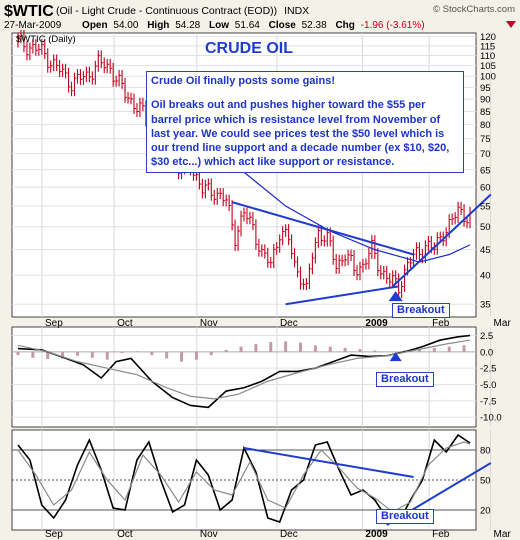  What do you see at coordinates (488, 369) in the screenshot?
I see `macd-y-tick: -2.5` at bounding box center [488, 369].